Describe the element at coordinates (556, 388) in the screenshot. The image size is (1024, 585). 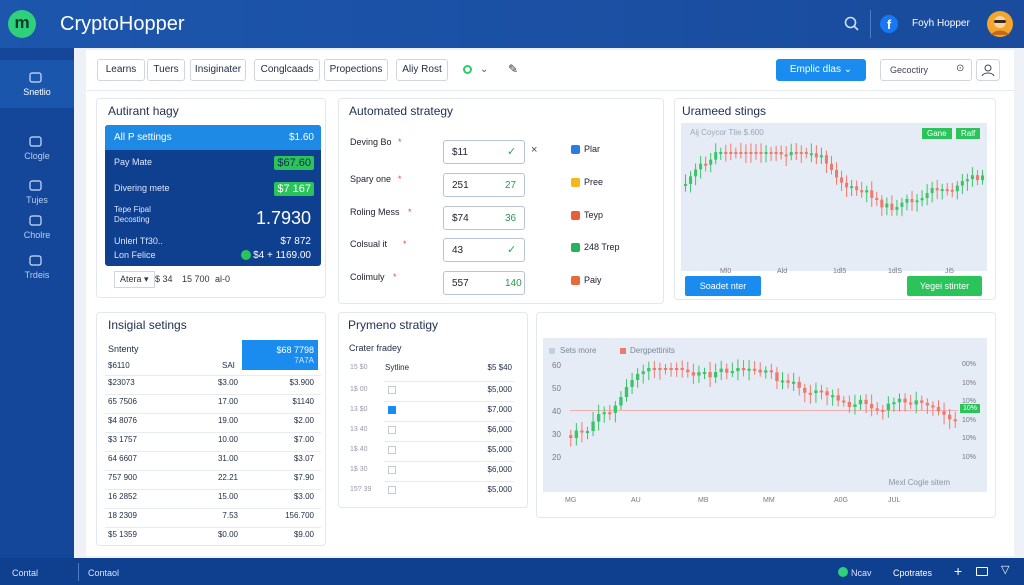
I see `y-label: 50` at that location.